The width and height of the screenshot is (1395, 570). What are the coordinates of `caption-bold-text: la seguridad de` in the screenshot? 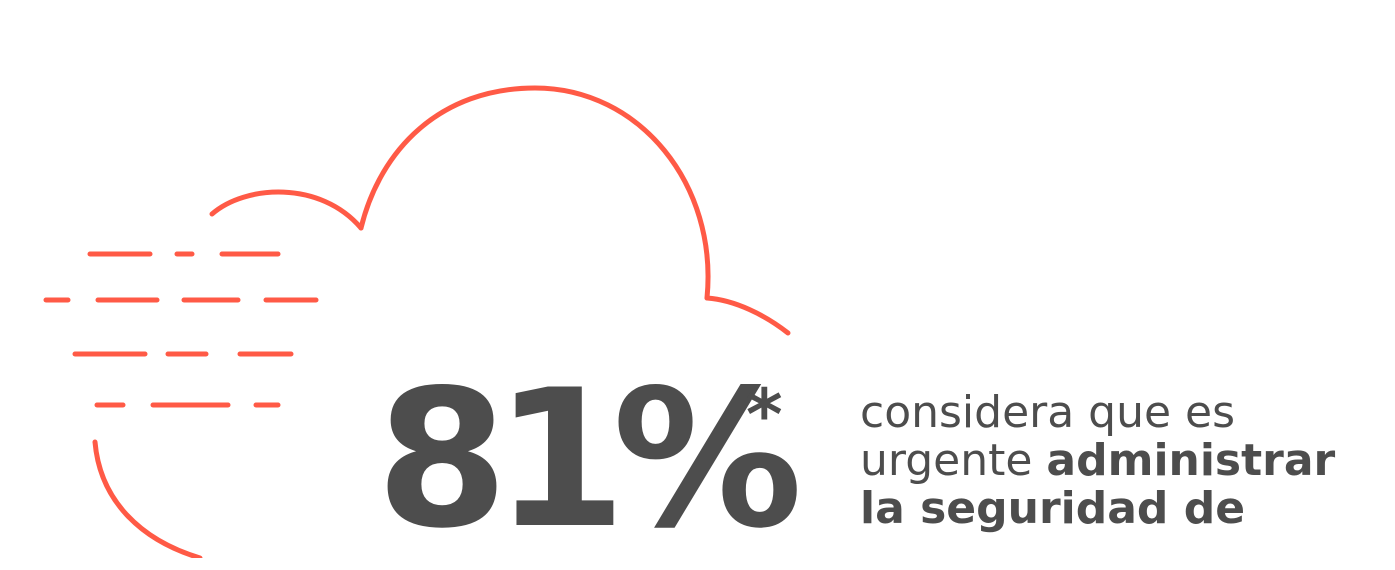 It's located at (1053, 508).